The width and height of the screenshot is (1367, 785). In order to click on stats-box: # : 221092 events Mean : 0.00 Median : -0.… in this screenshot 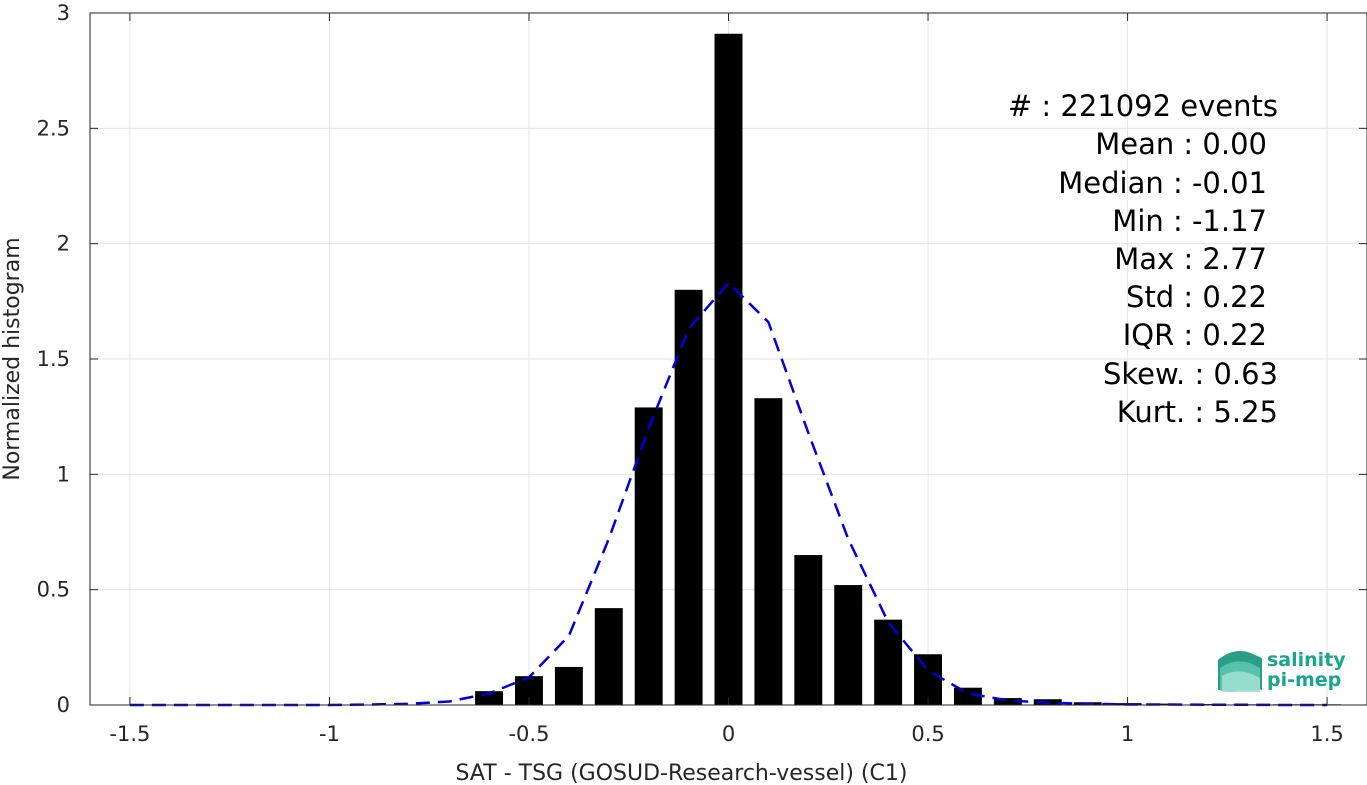, I will do `click(1143, 259)`.